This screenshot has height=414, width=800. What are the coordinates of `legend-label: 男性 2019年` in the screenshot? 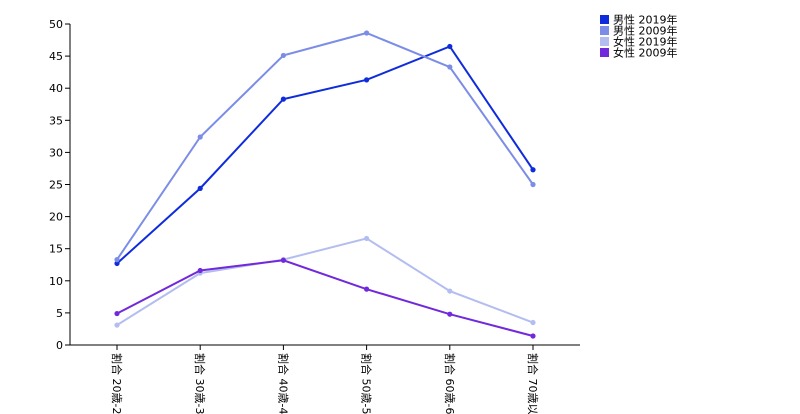 It's located at (645, 20).